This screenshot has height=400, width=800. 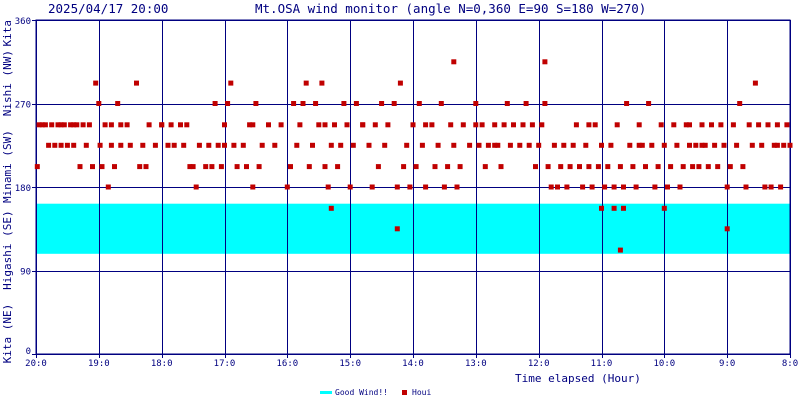 I want to click on x-tick-label: 13:0, so click(x=476, y=364).